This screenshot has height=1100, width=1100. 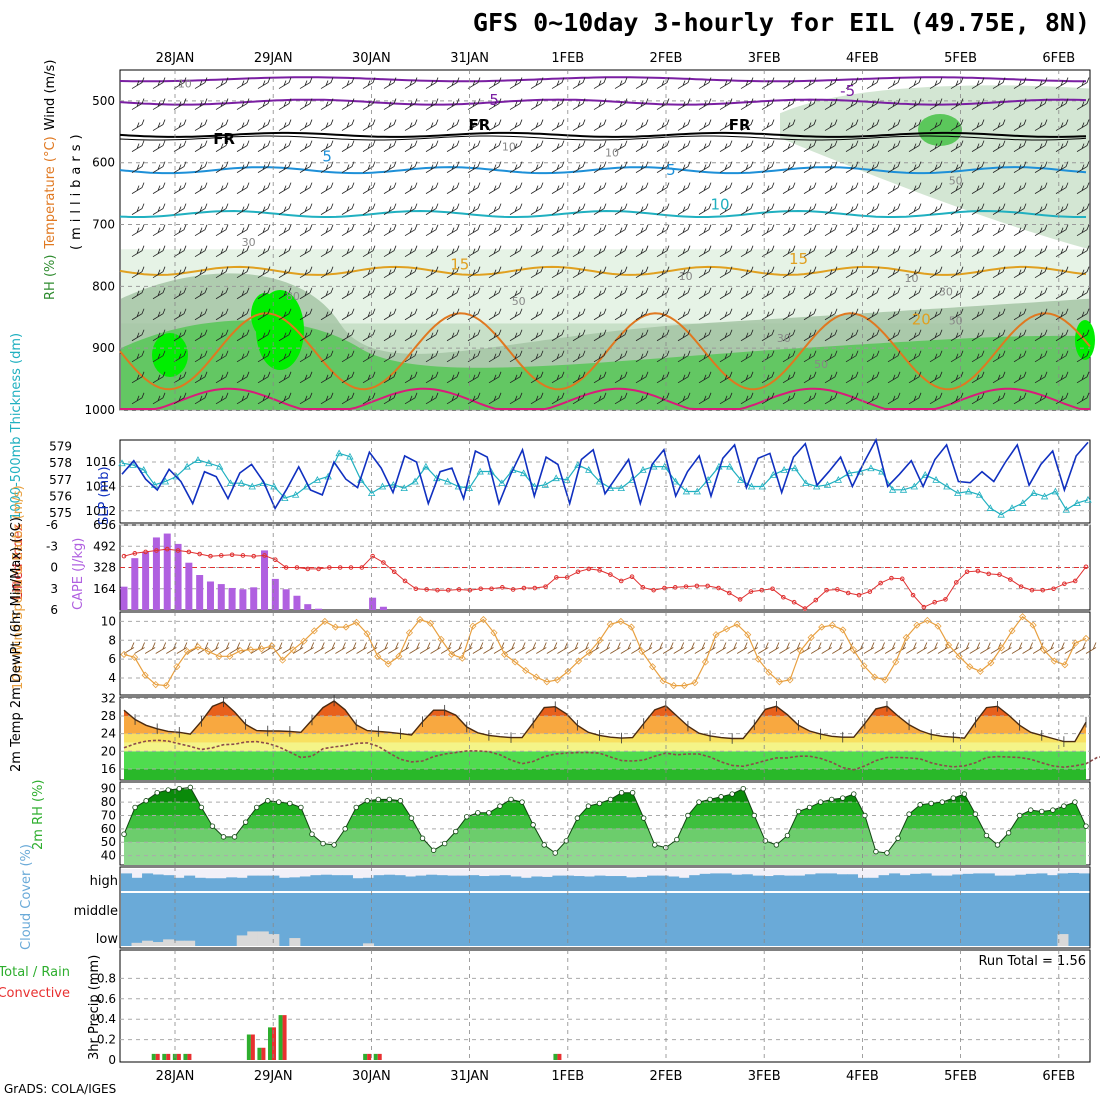 I want to click on thickness-tick: 577, so click(x=60, y=480).